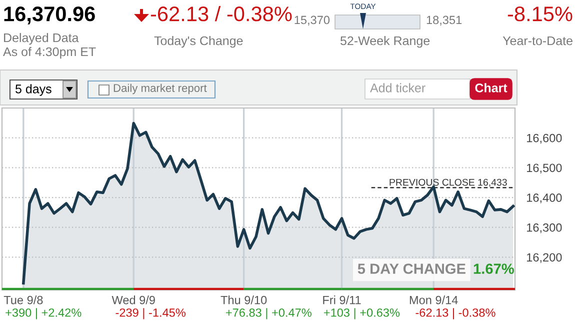 The height and width of the screenshot is (324, 575). I want to click on y-tick-label: 16,300, so click(544, 228).